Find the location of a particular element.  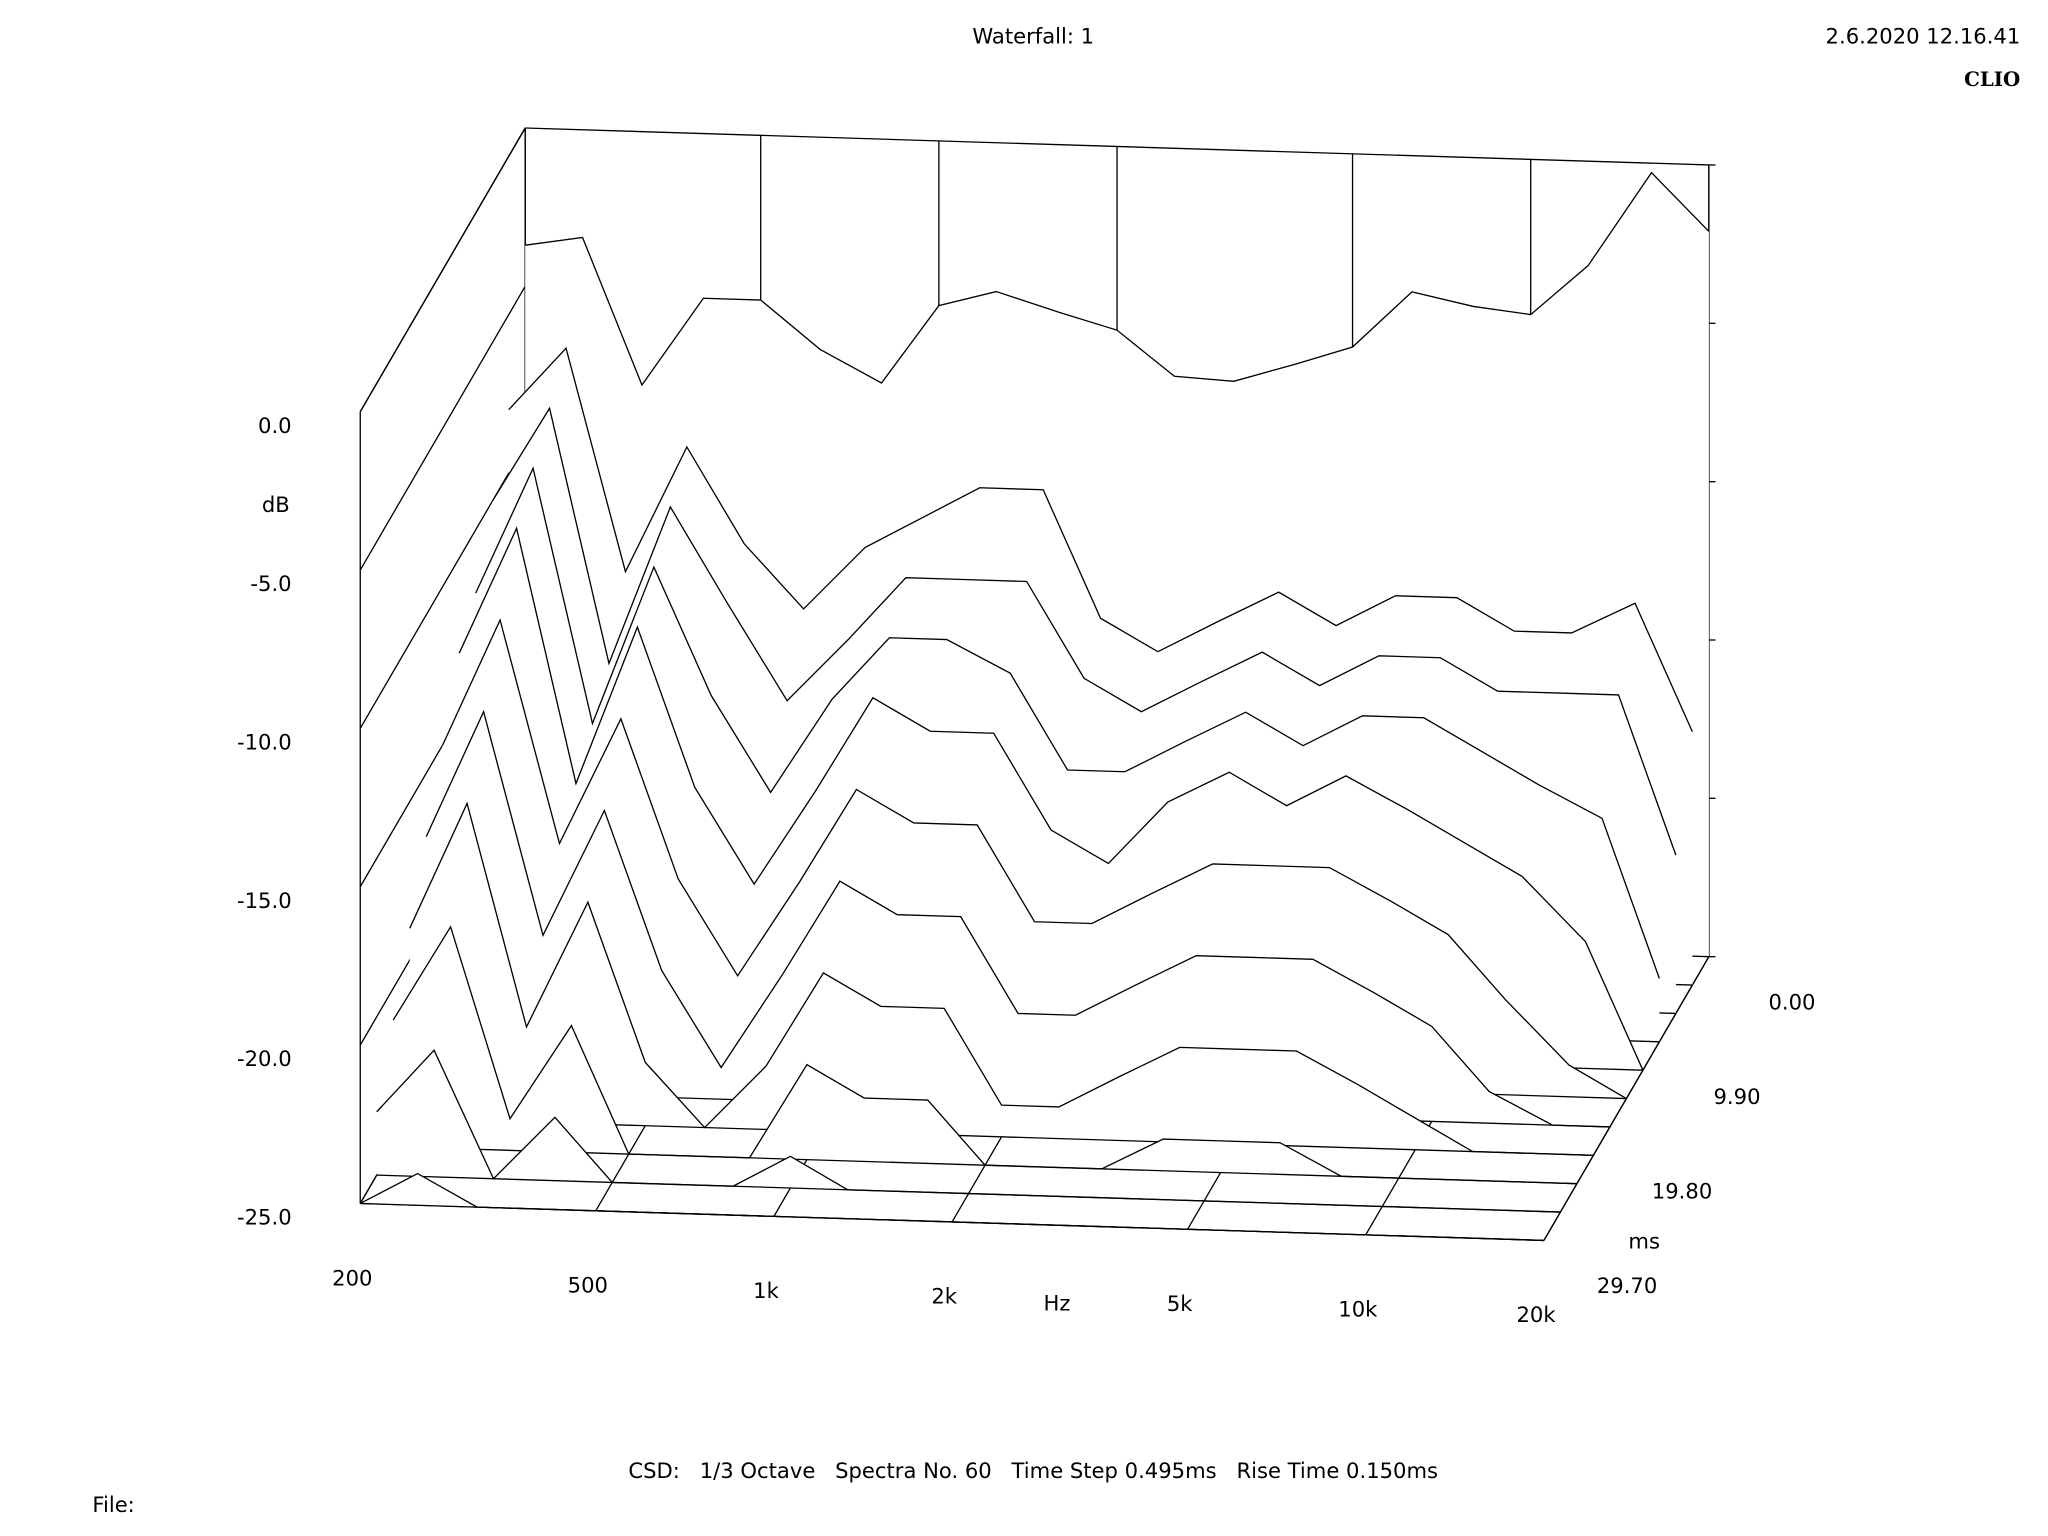

y-tick-label: -20.0 is located at coordinates (264, 1058).